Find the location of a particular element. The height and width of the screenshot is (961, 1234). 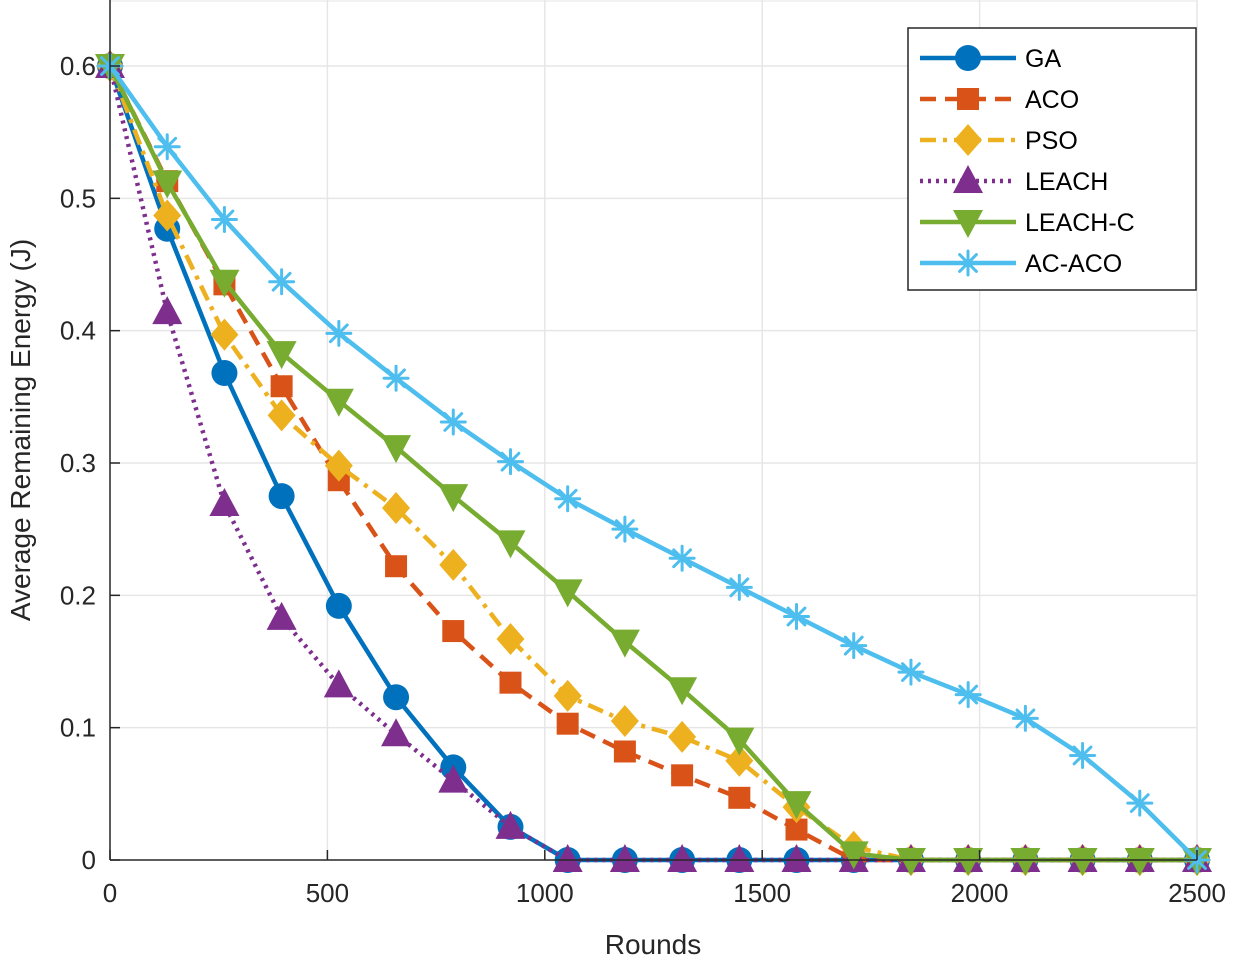

legend-label: GA is located at coordinates (1043, 59).